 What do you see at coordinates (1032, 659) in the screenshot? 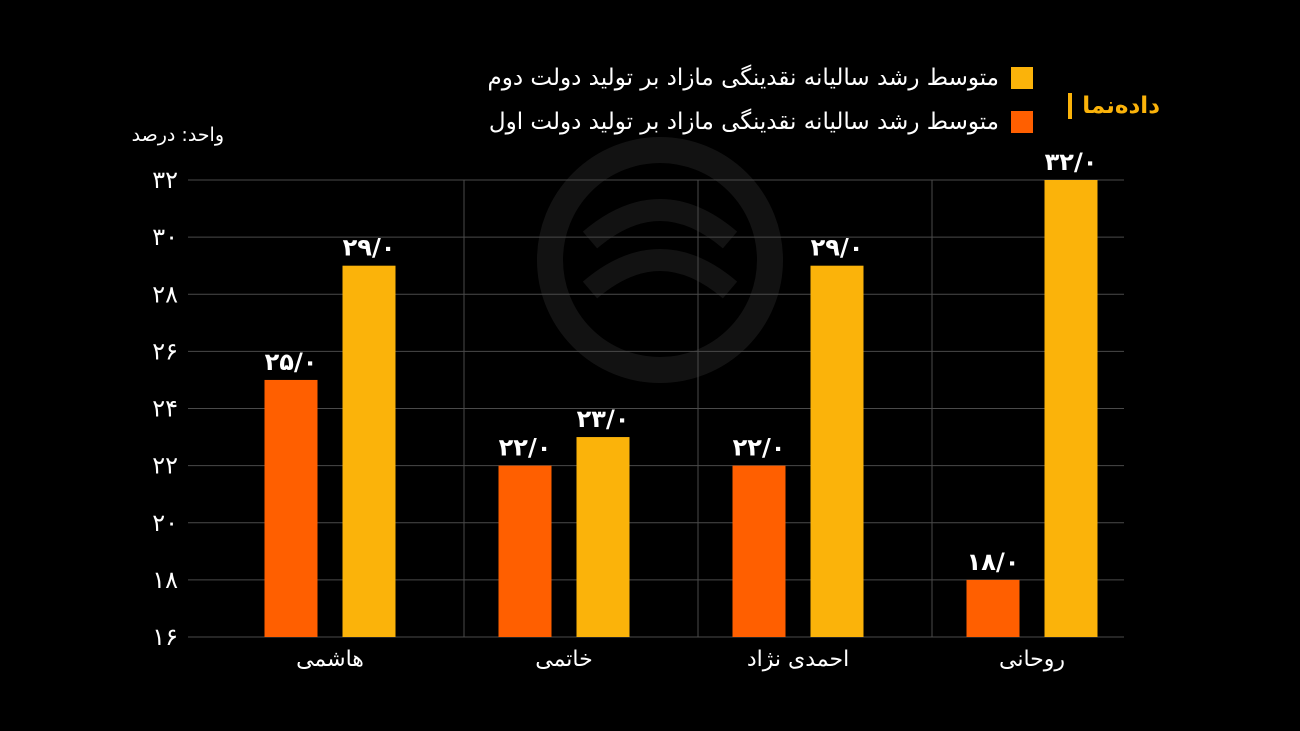
I see `x-tick-label: روحانی` at bounding box center [1032, 659].